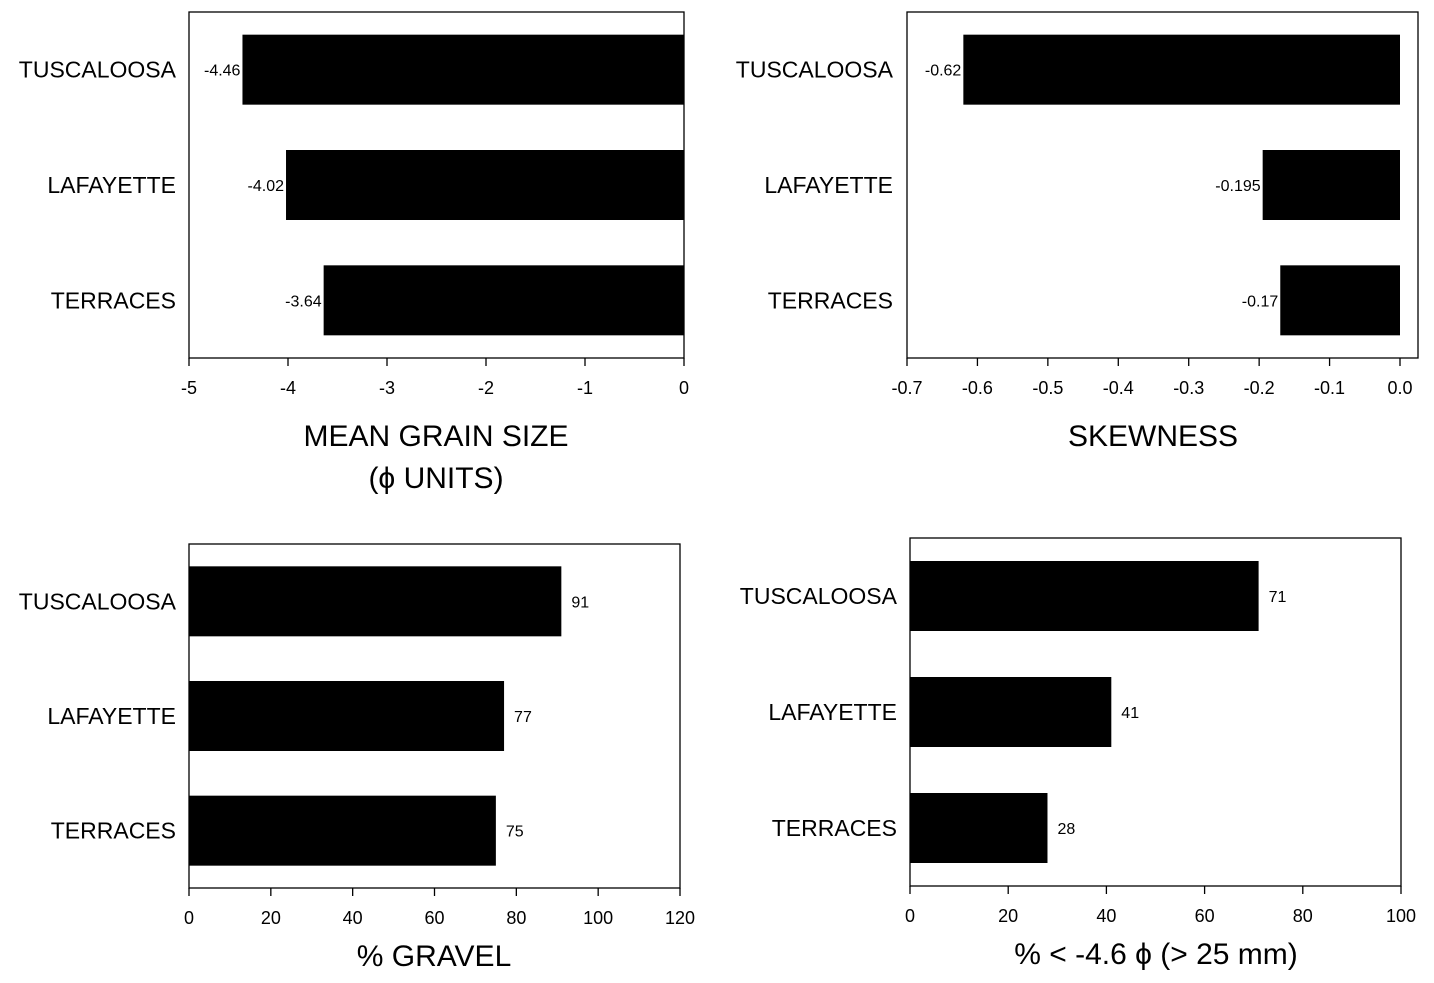  Describe the element at coordinates (1130, 713) in the screenshot. I see `data-label: 41` at that location.